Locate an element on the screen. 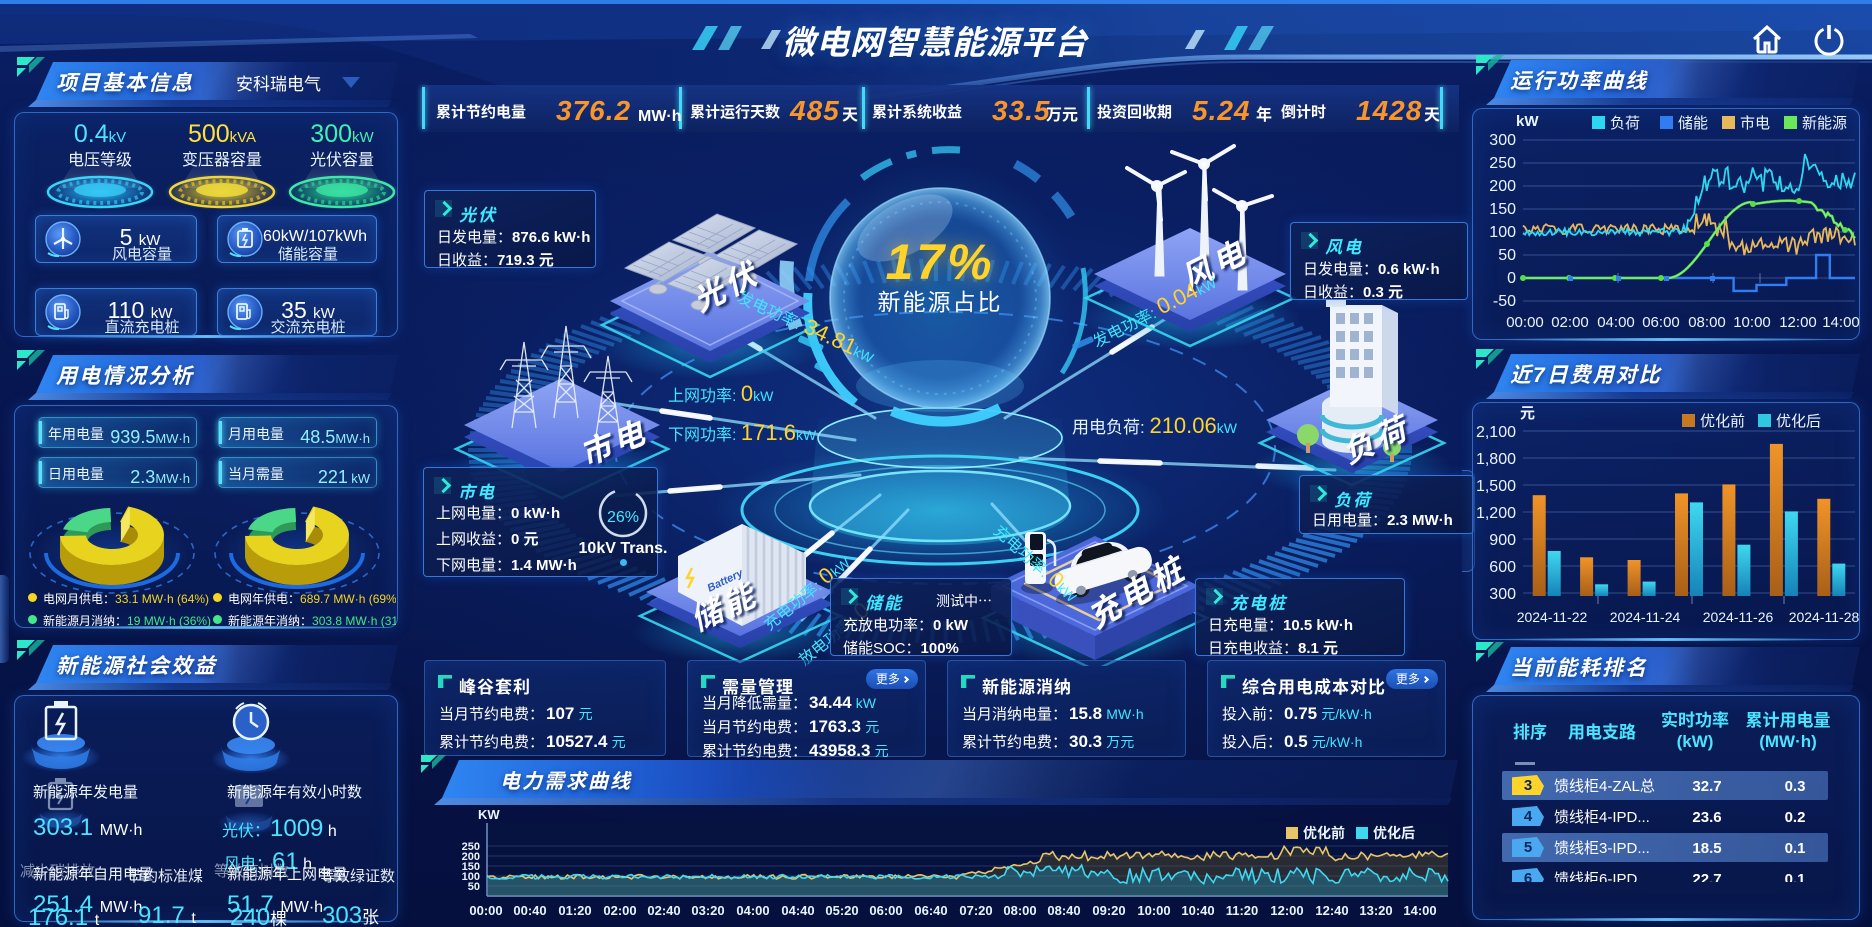  svg-text: 2024-11-26 is located at coordinates (1738, 617).